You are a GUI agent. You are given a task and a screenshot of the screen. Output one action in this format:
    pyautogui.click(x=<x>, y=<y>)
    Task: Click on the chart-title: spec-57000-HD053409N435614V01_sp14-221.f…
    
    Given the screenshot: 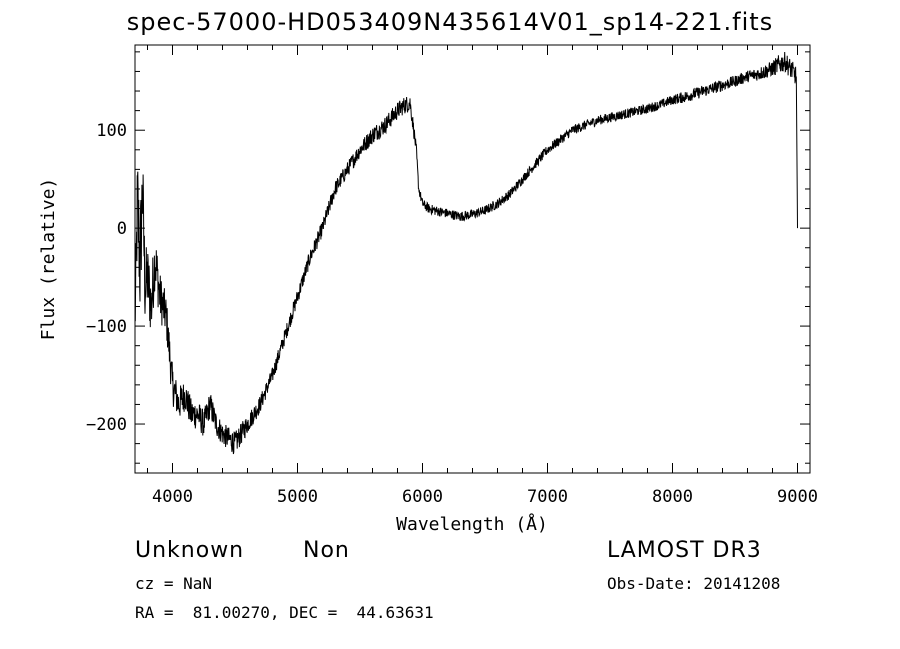 What is the action you would take?
    pyautogui.click(x=450, y=22)
    